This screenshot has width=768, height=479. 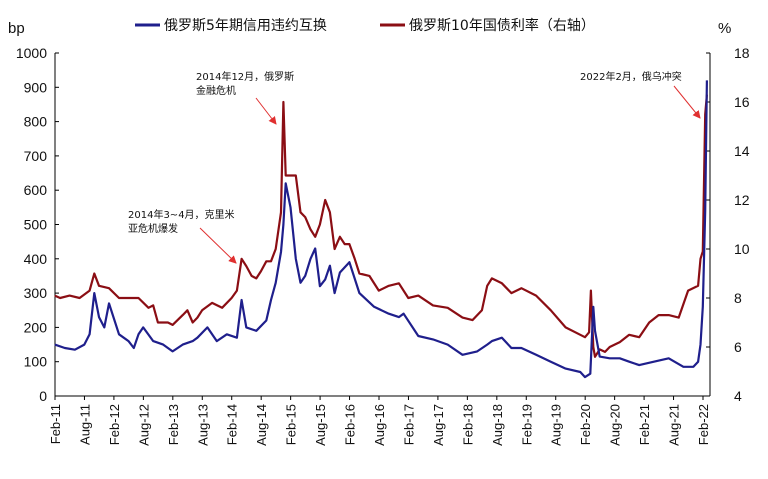 What do you see at coordinates (467, 424) in the screenshot?
I see `x-tick-label: Feb-18` at bounding box center [467, 424].